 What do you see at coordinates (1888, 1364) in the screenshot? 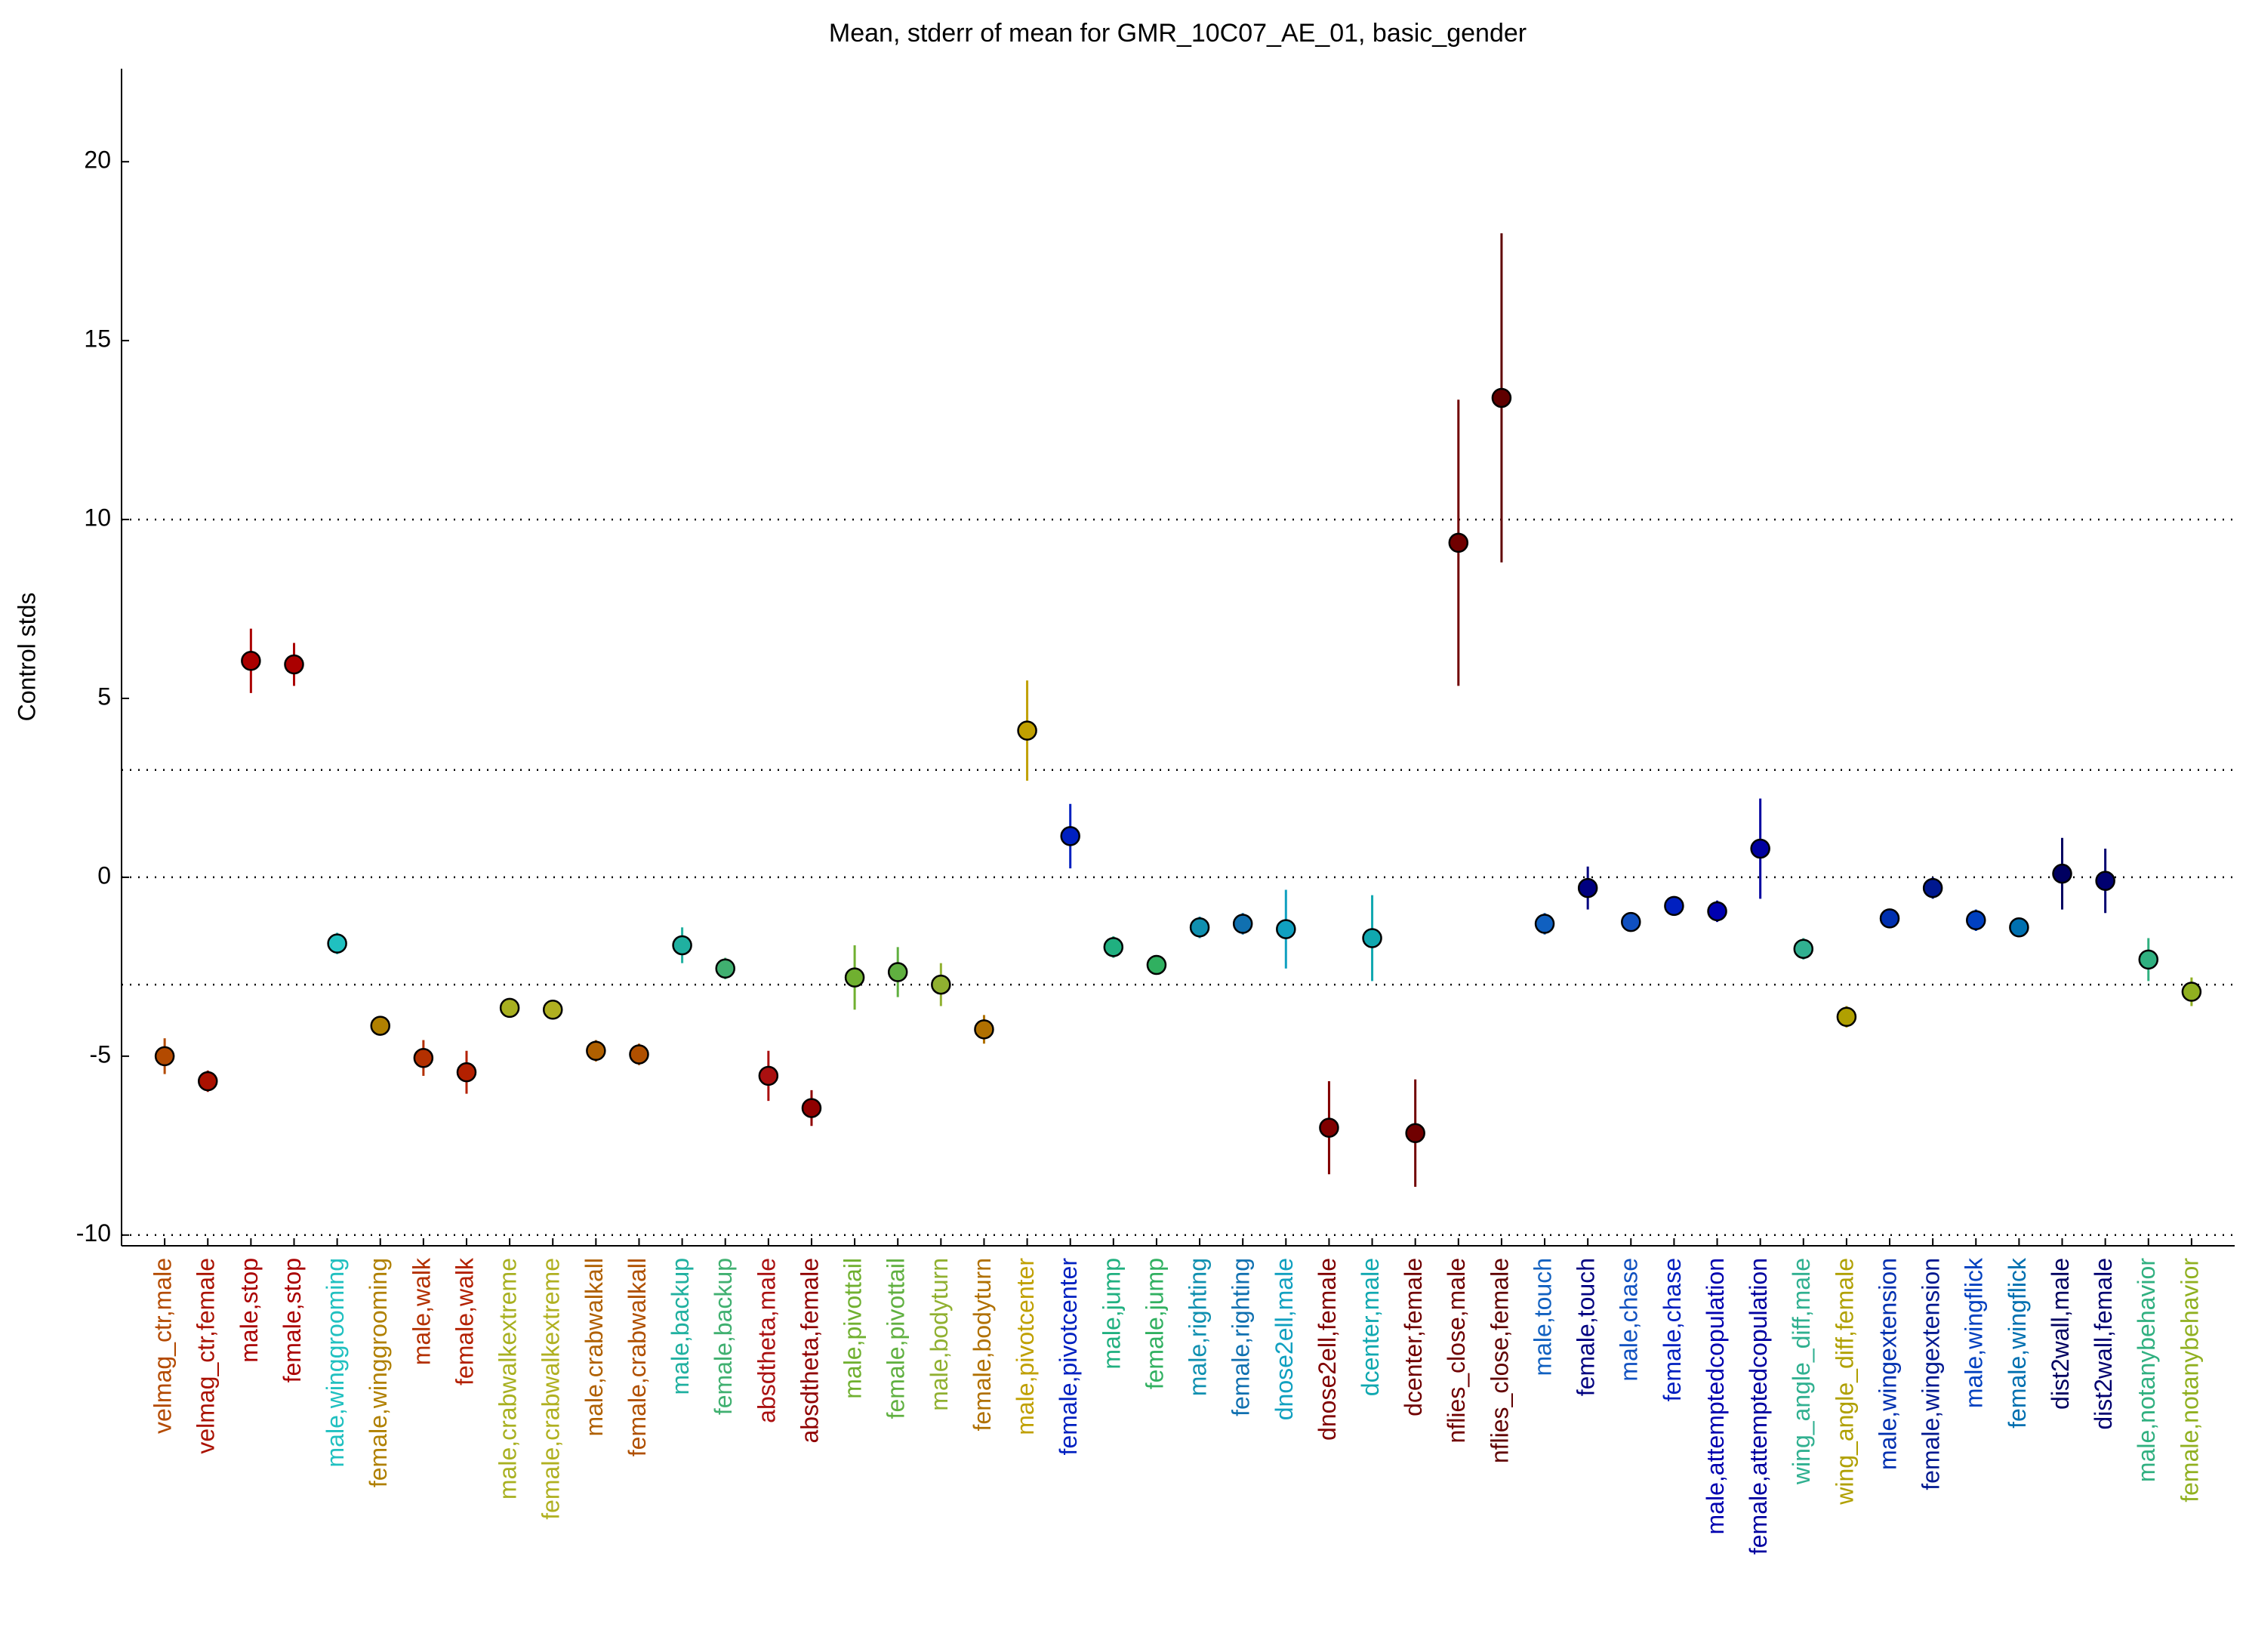
I see `x-tick-label: male,wingextension` at bounding box center [1888, 1364].